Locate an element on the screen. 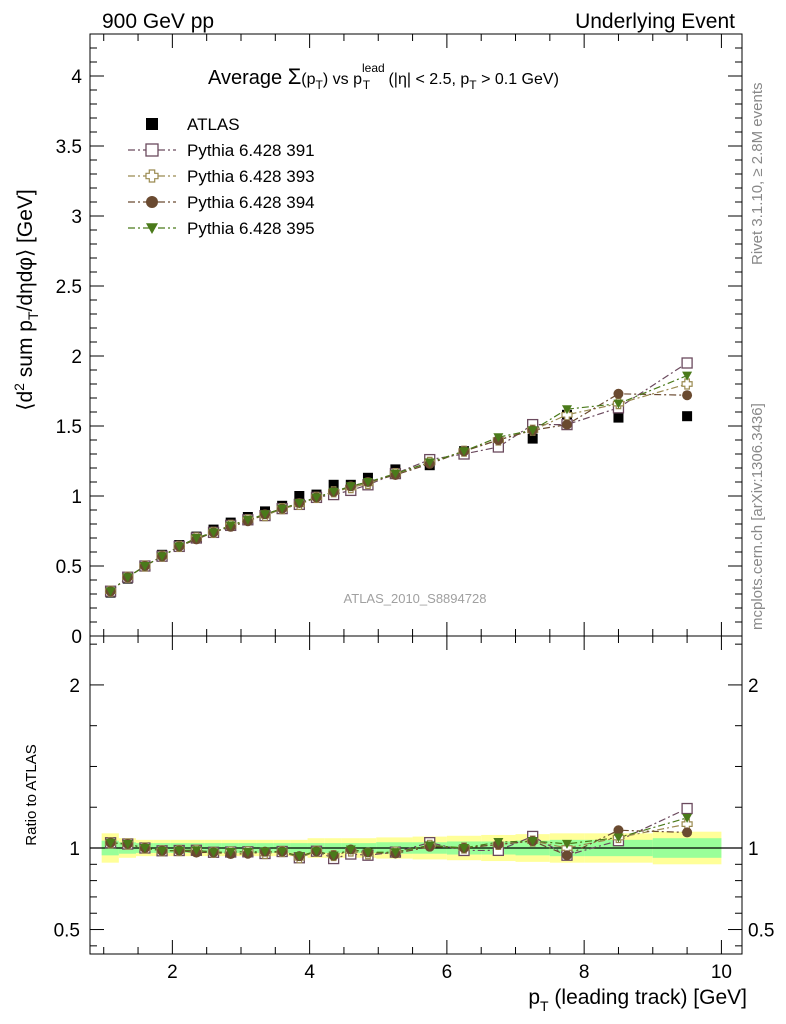  x-tick-label: 8 is located at coordinates (584, 972).